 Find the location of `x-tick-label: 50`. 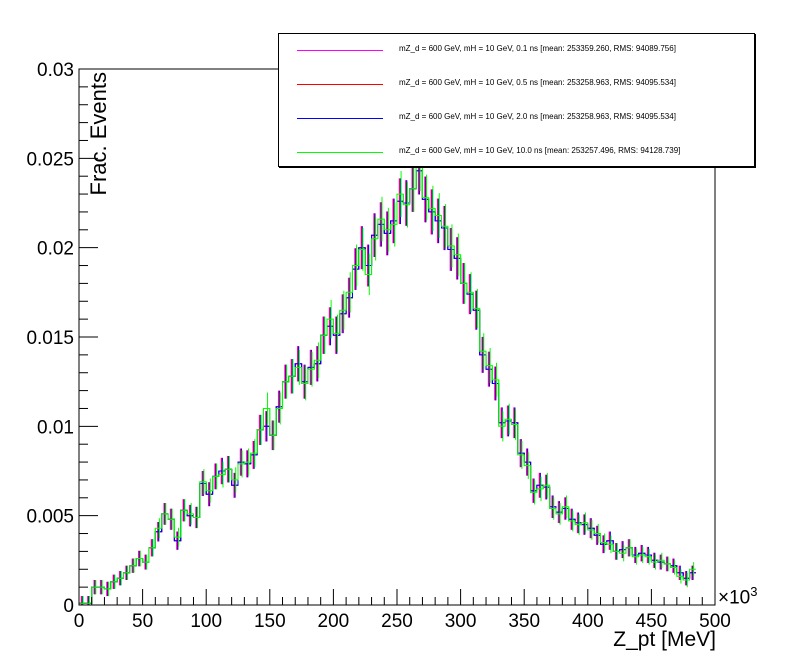

x-tick-label: 50 is located at coordinates (142, 621).